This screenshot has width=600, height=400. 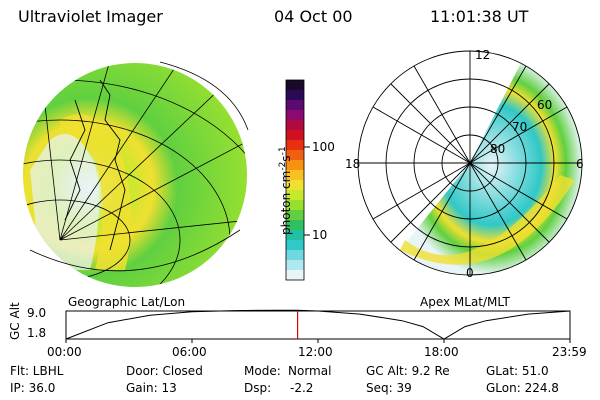 I want to click on auroral-oval-right, so click(x=487, y=220).